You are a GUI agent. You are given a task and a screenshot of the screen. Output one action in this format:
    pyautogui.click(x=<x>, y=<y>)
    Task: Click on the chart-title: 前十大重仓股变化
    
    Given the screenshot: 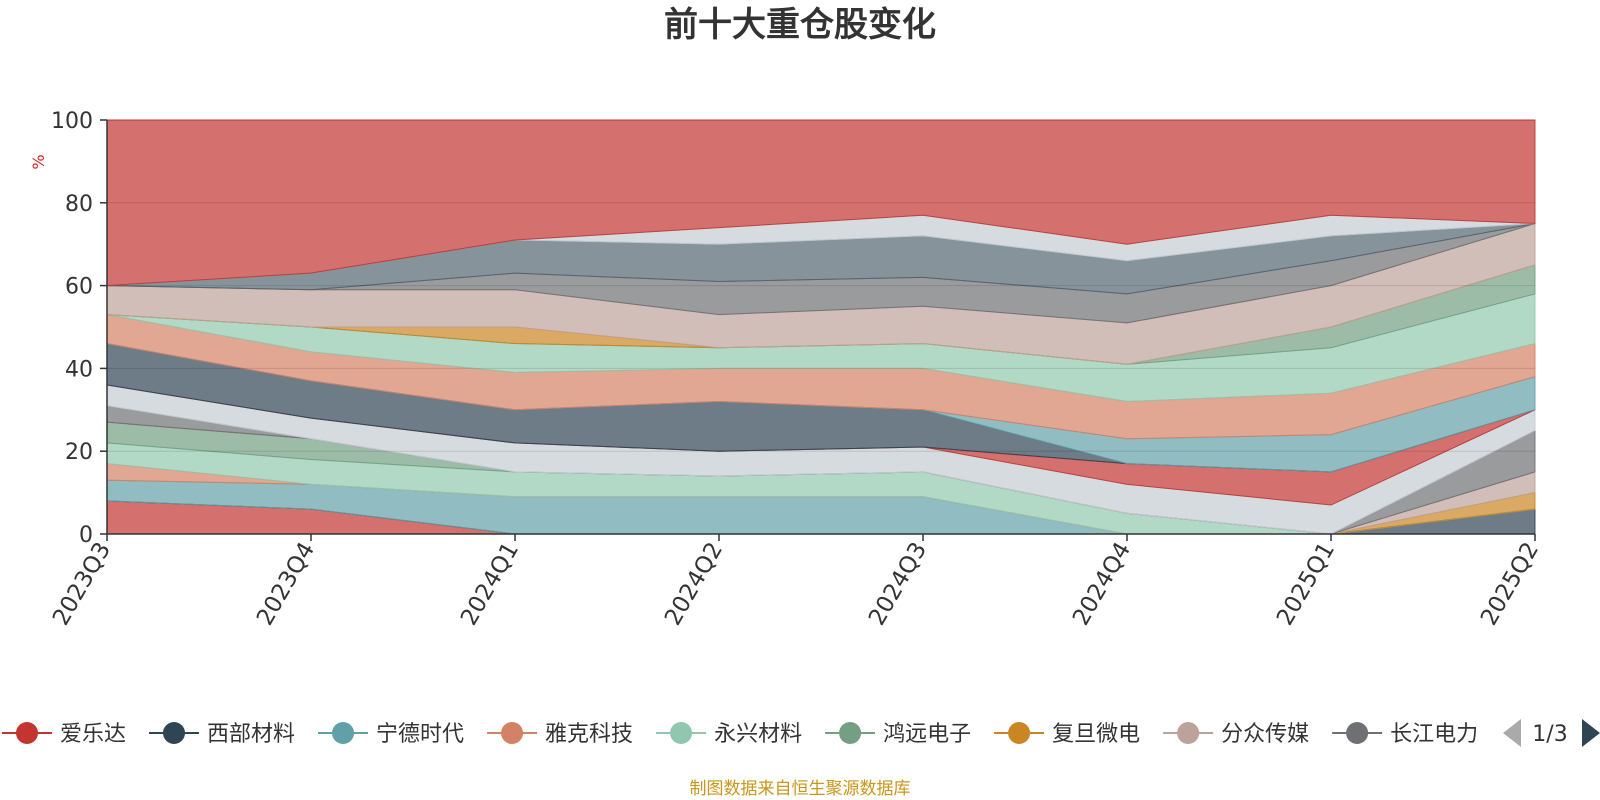 What is the action you would take?
    pyautogui.click(x=800, y=25)
    